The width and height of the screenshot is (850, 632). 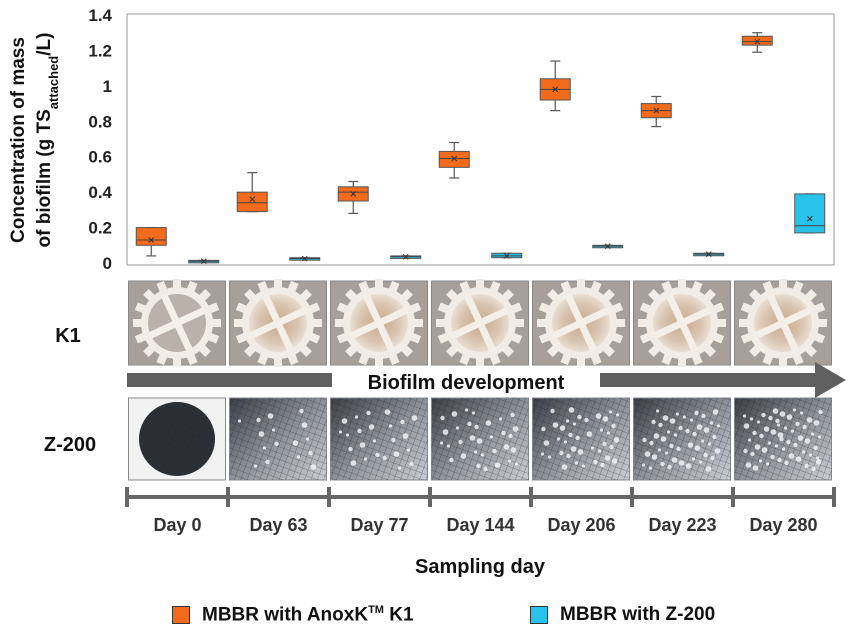 I want to click on legend-item-k1: MBBR with AnoxKTM K1, so click(x=293, y=615).